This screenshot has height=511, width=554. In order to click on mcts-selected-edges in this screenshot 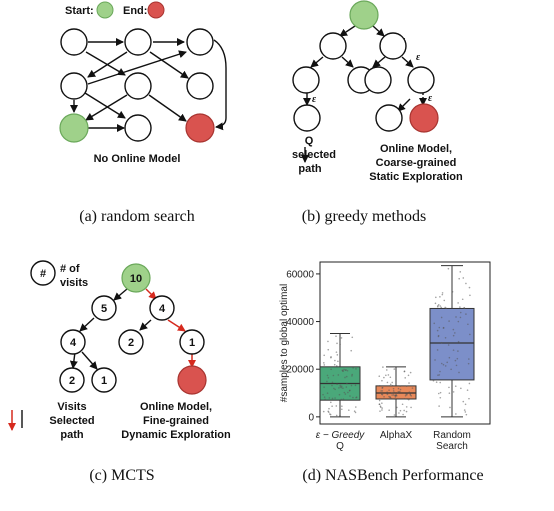, I will do `click(102, 359)`.